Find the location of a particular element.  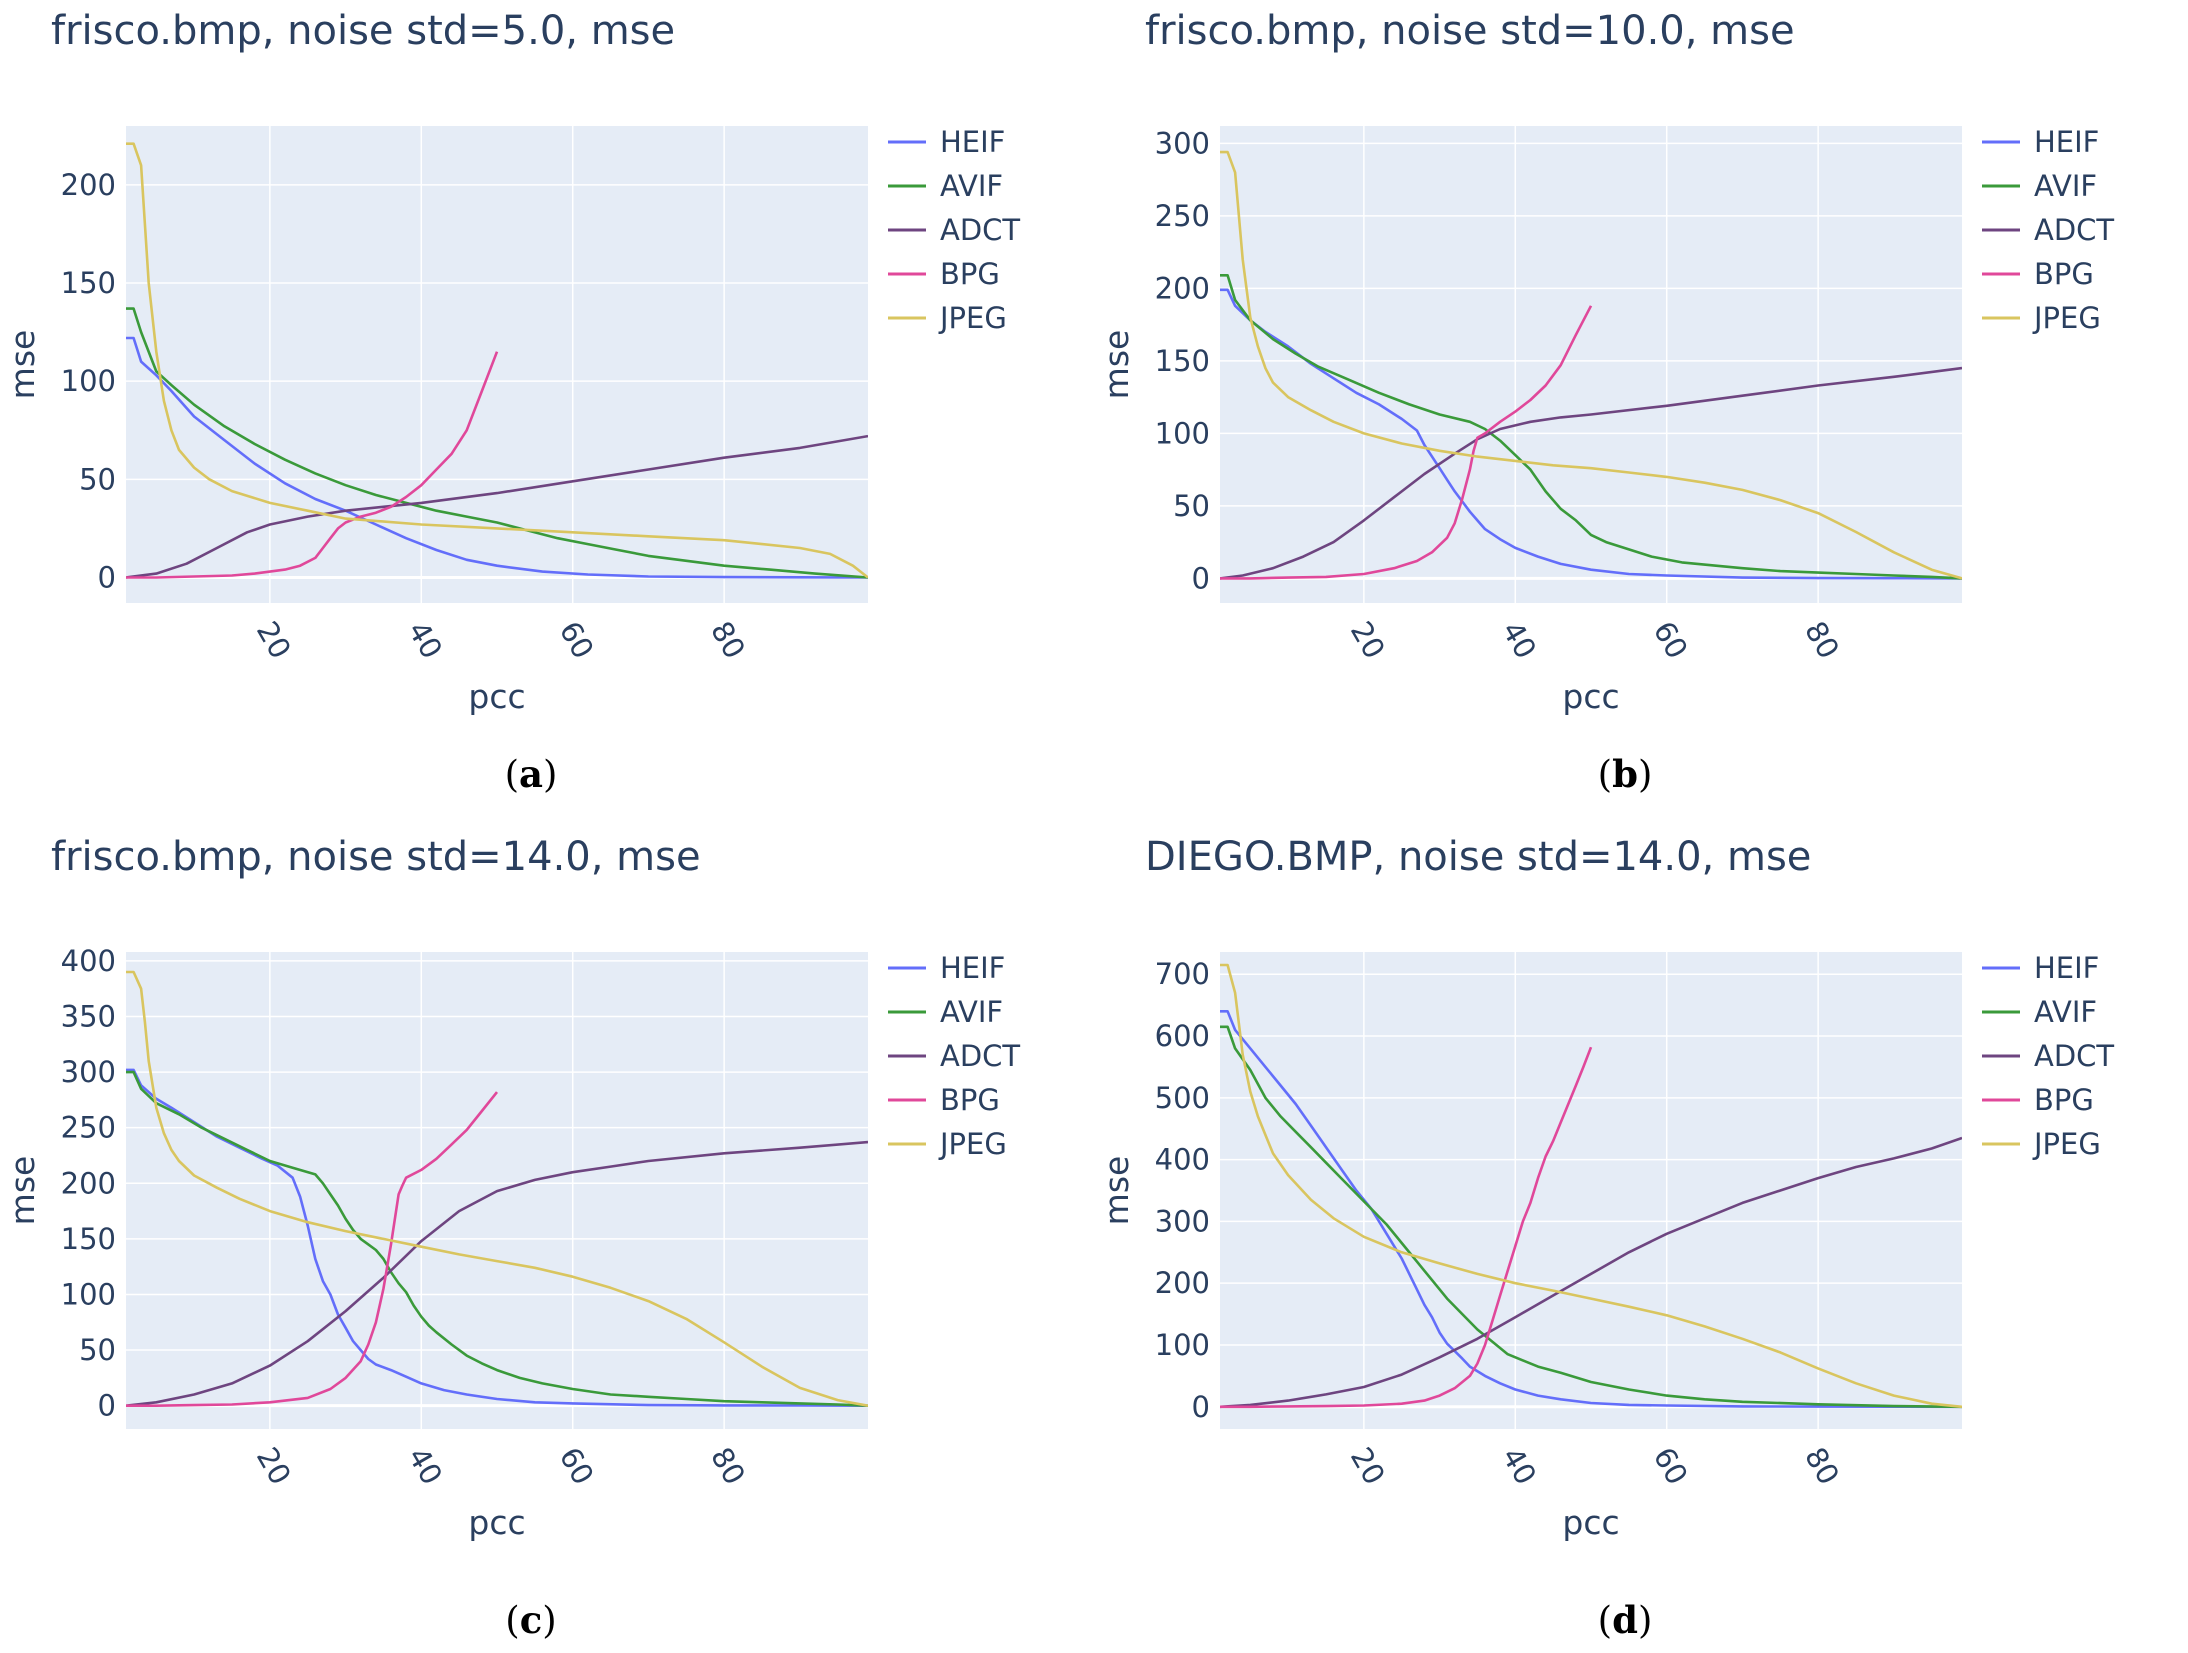

caption-letter: d is located at coordinates (1625, 1620).